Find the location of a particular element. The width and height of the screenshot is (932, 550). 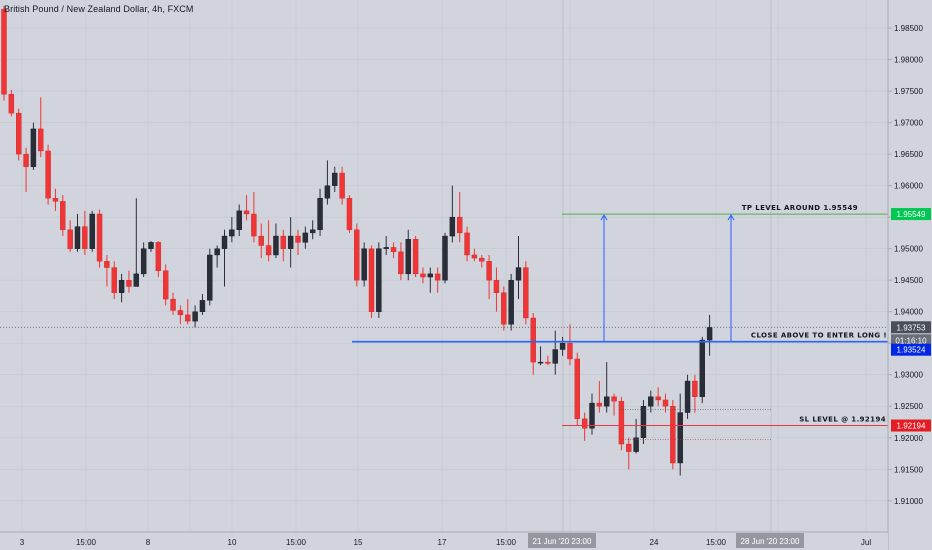

target-arrows is located at coordinates (667, 278).